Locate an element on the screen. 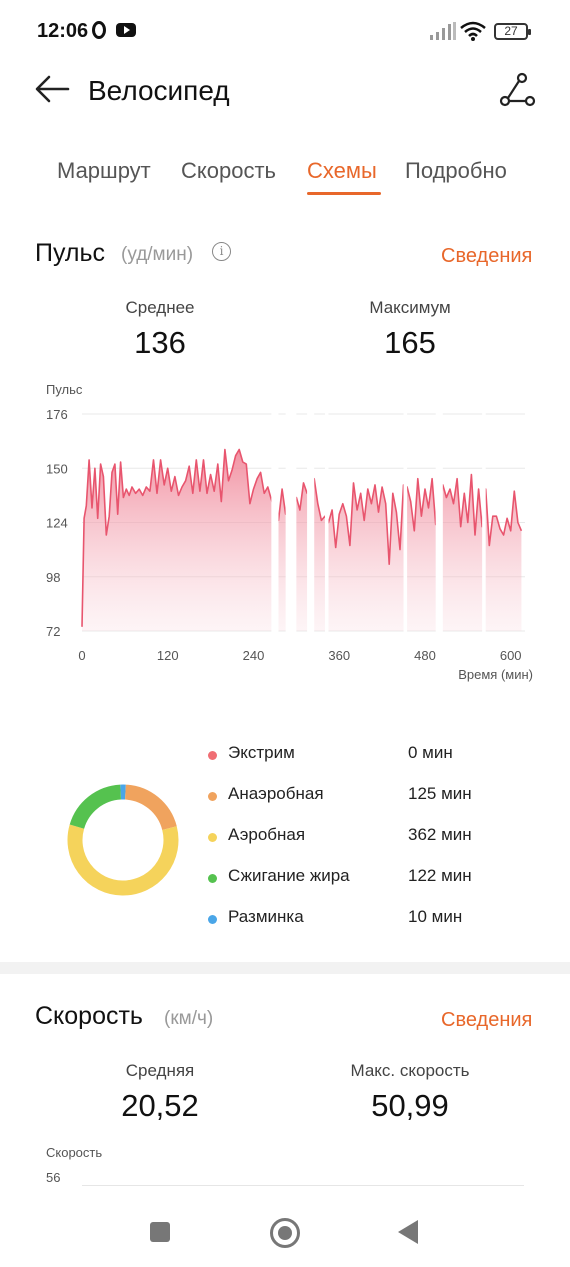  chart-x-tick-label: 0 is located at coordinates (81, 655).